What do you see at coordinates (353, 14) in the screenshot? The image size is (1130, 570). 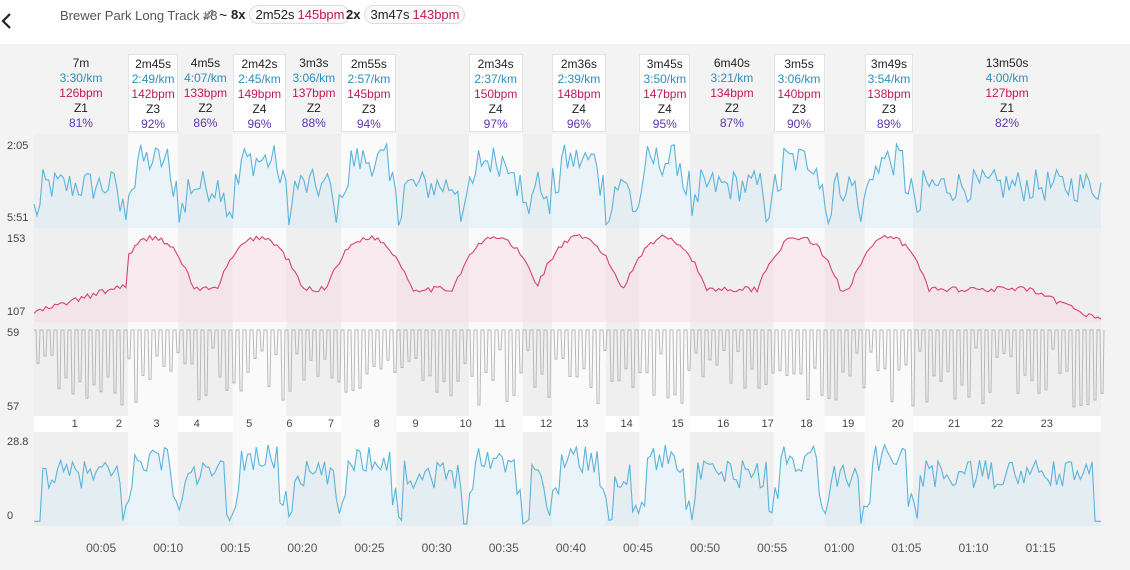 I see `group-count: 2x` at bounding box center [353, 14].